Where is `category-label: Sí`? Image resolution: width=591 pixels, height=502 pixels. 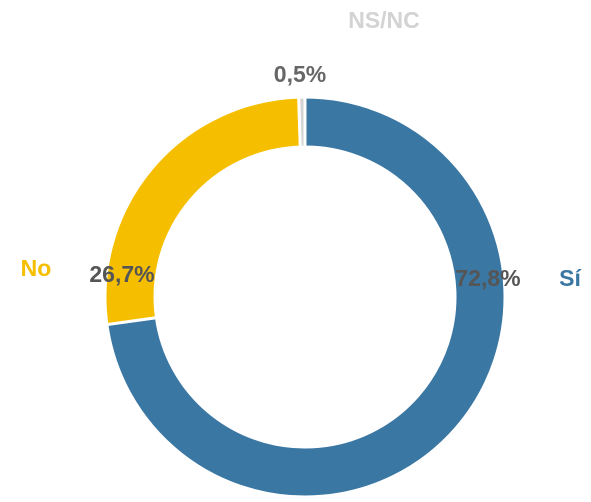
category-label: Sí is located at coordinates (570, 278).